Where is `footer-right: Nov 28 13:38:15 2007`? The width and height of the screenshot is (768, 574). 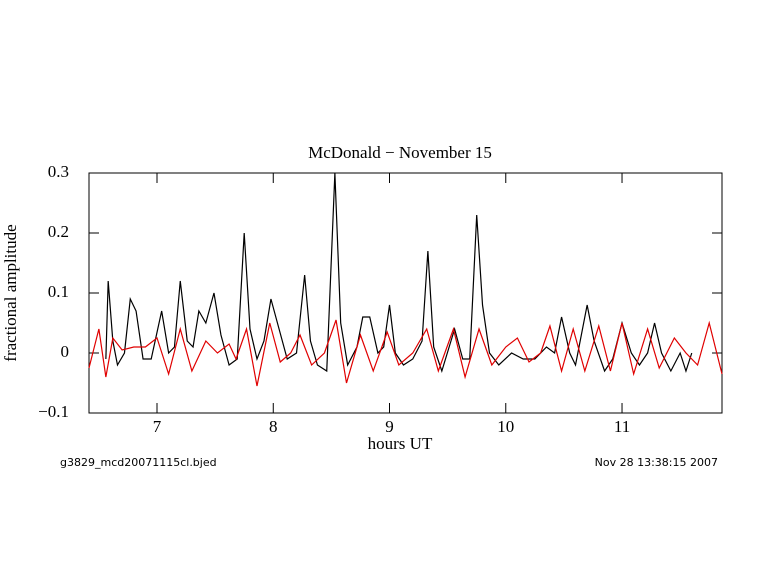 footer-right: Nov 28 13:38:15 2007 is located at coordinates (656, 462).